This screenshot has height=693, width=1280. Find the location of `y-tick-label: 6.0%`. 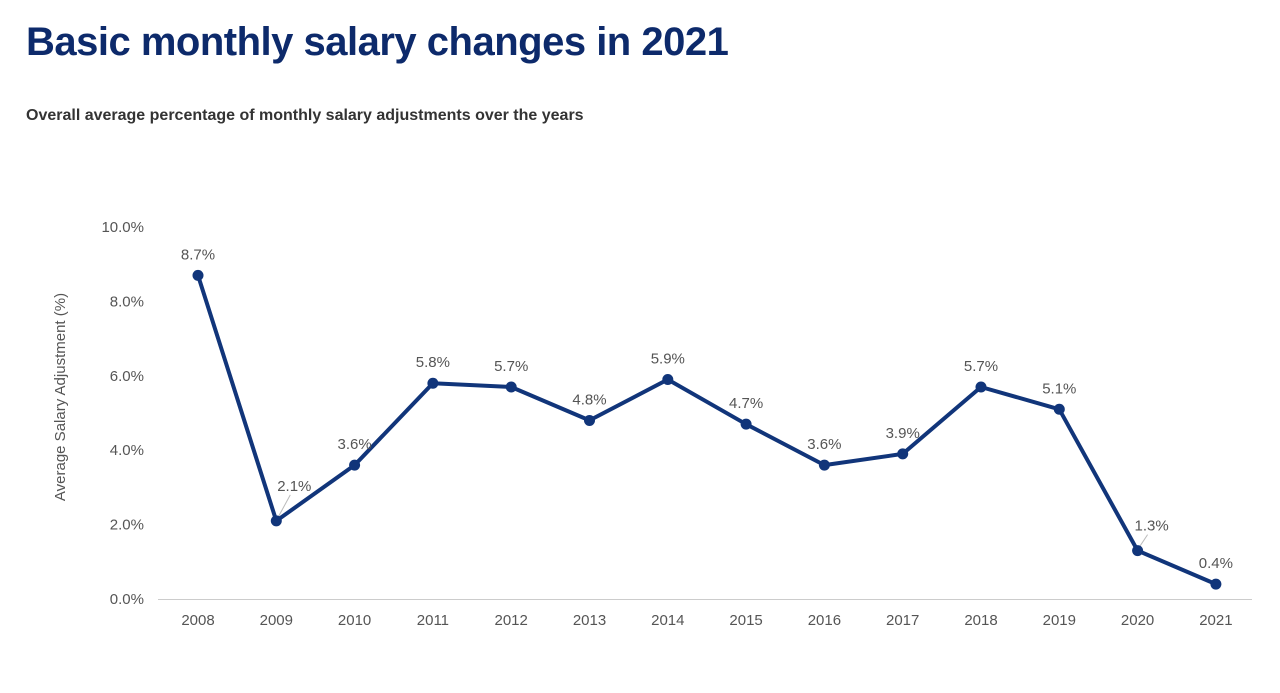

y-tick-label: 6.0% is located at coordinates (127, 376).